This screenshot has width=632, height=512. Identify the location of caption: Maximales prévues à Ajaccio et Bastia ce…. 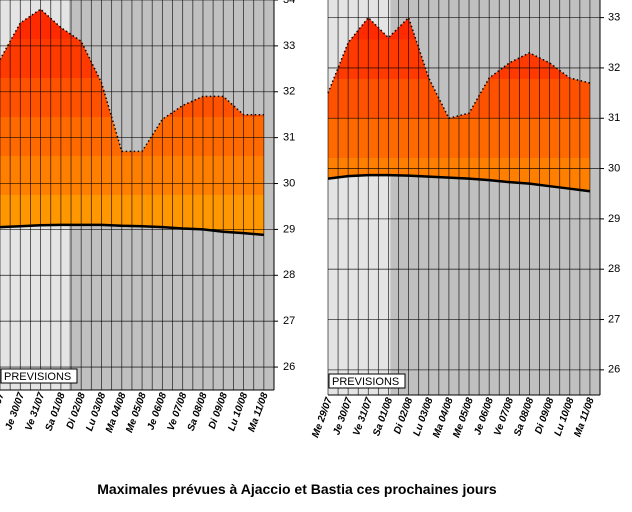
(297, 489).